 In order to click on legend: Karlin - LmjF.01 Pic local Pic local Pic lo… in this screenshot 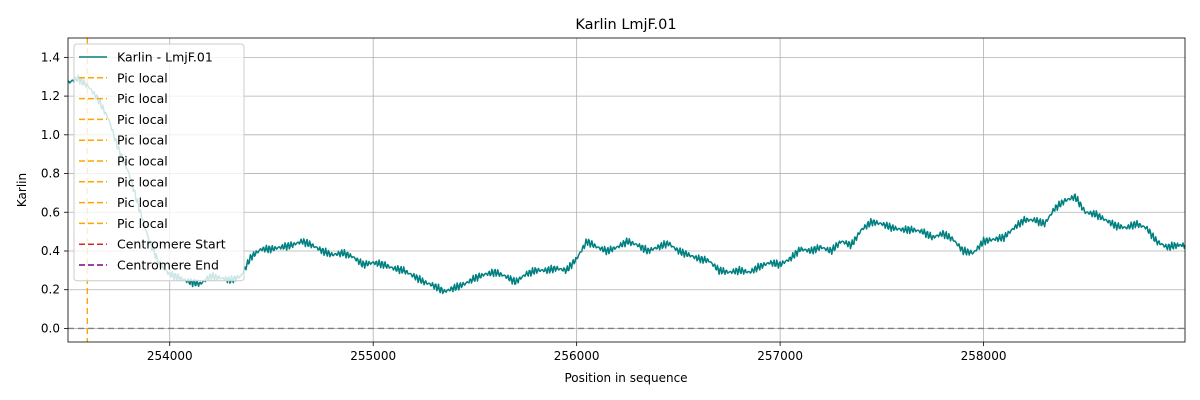, I will do `click(159, 162)`.